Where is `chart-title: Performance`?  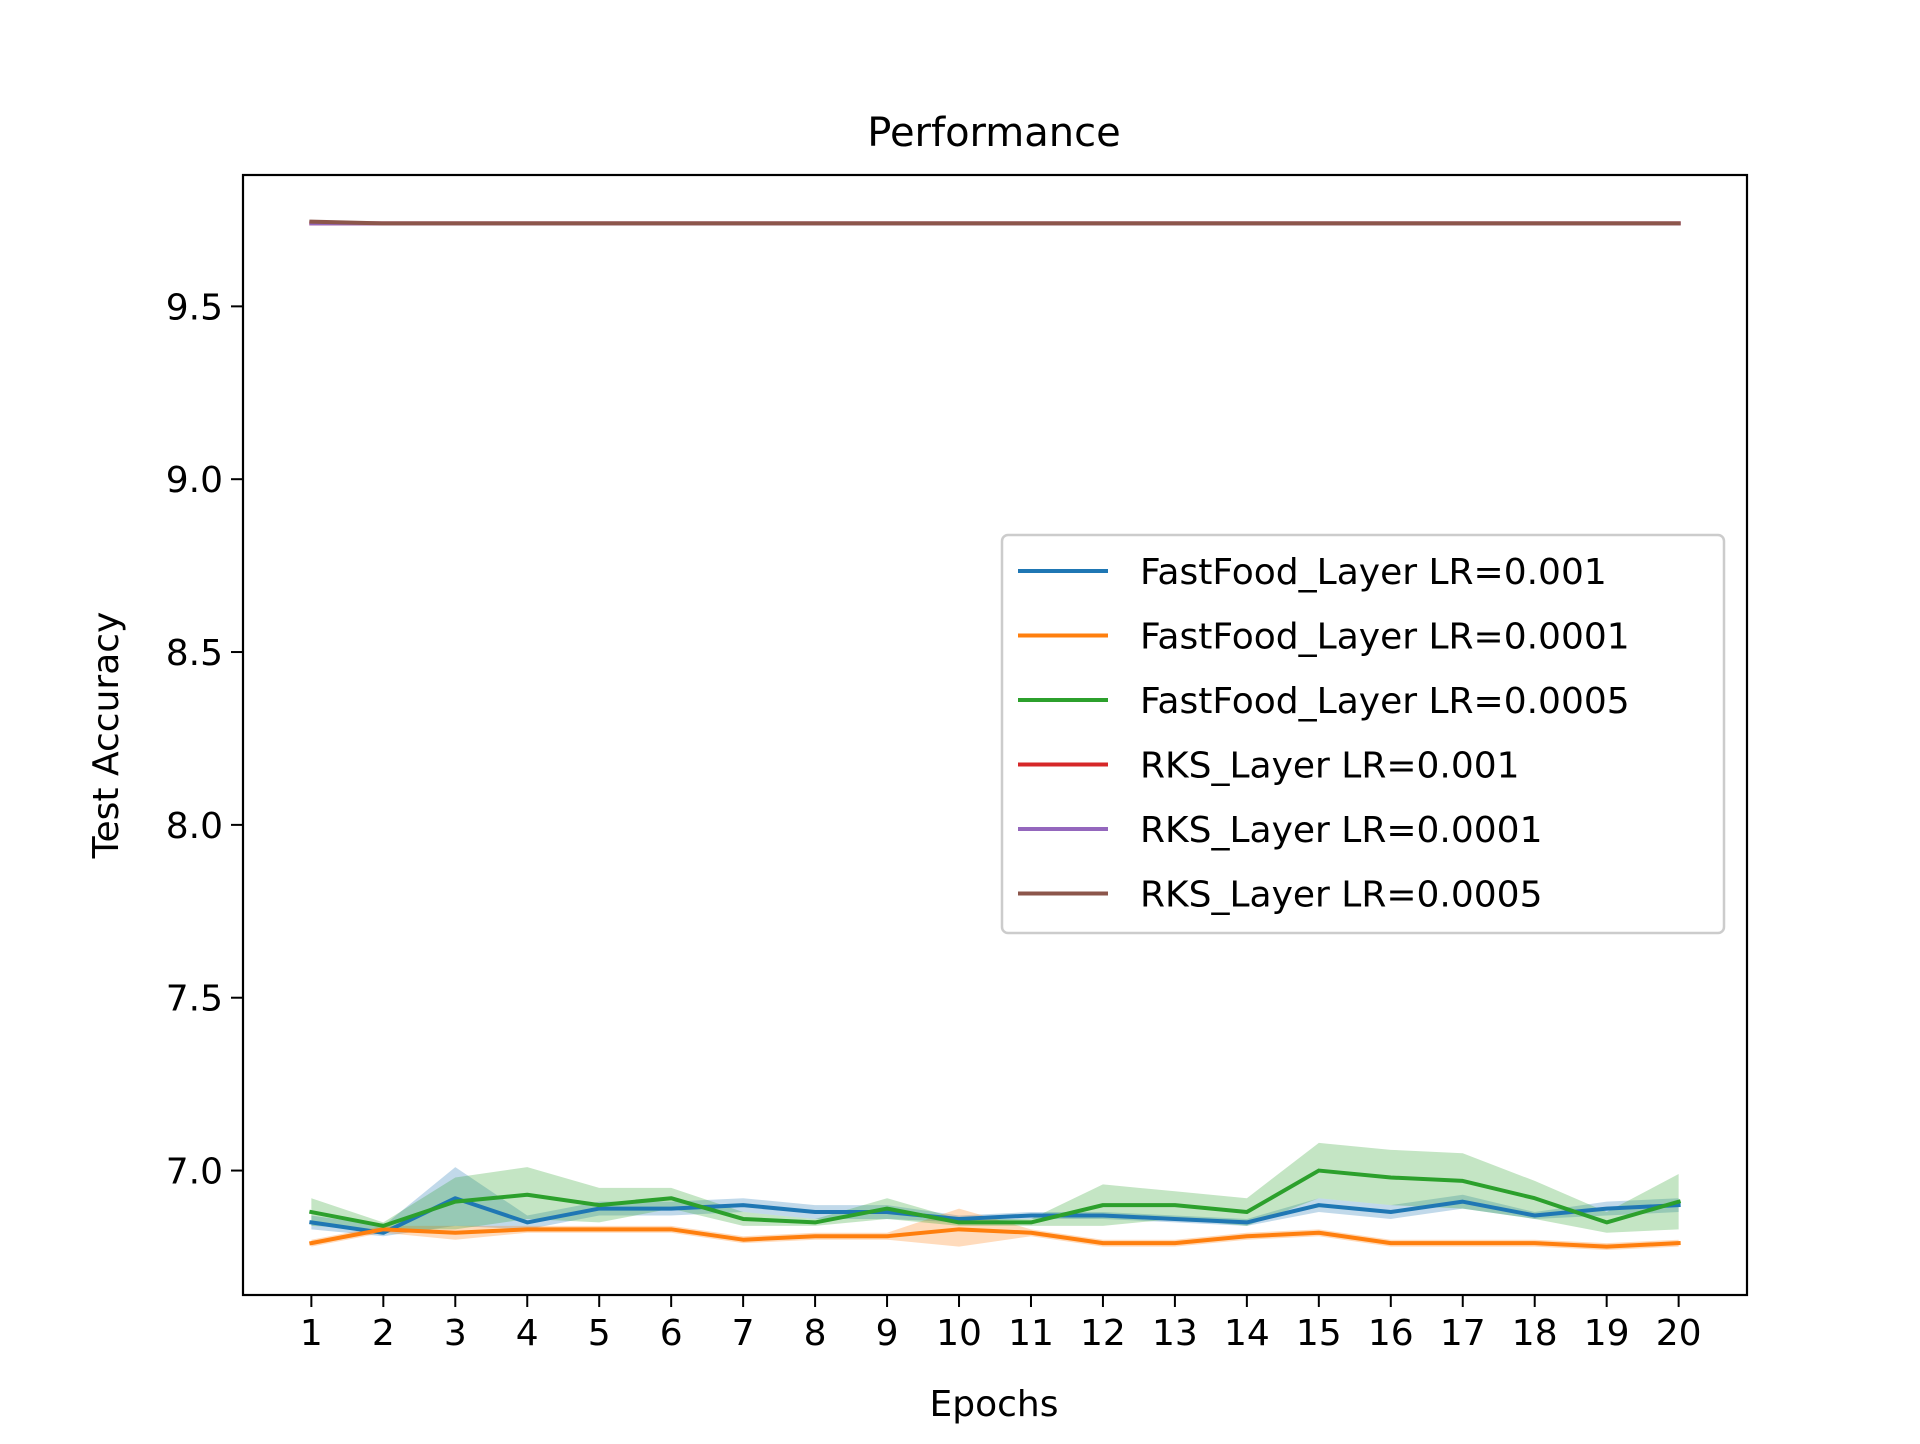
chart-title: Performance is located at coordinates (993, 133).